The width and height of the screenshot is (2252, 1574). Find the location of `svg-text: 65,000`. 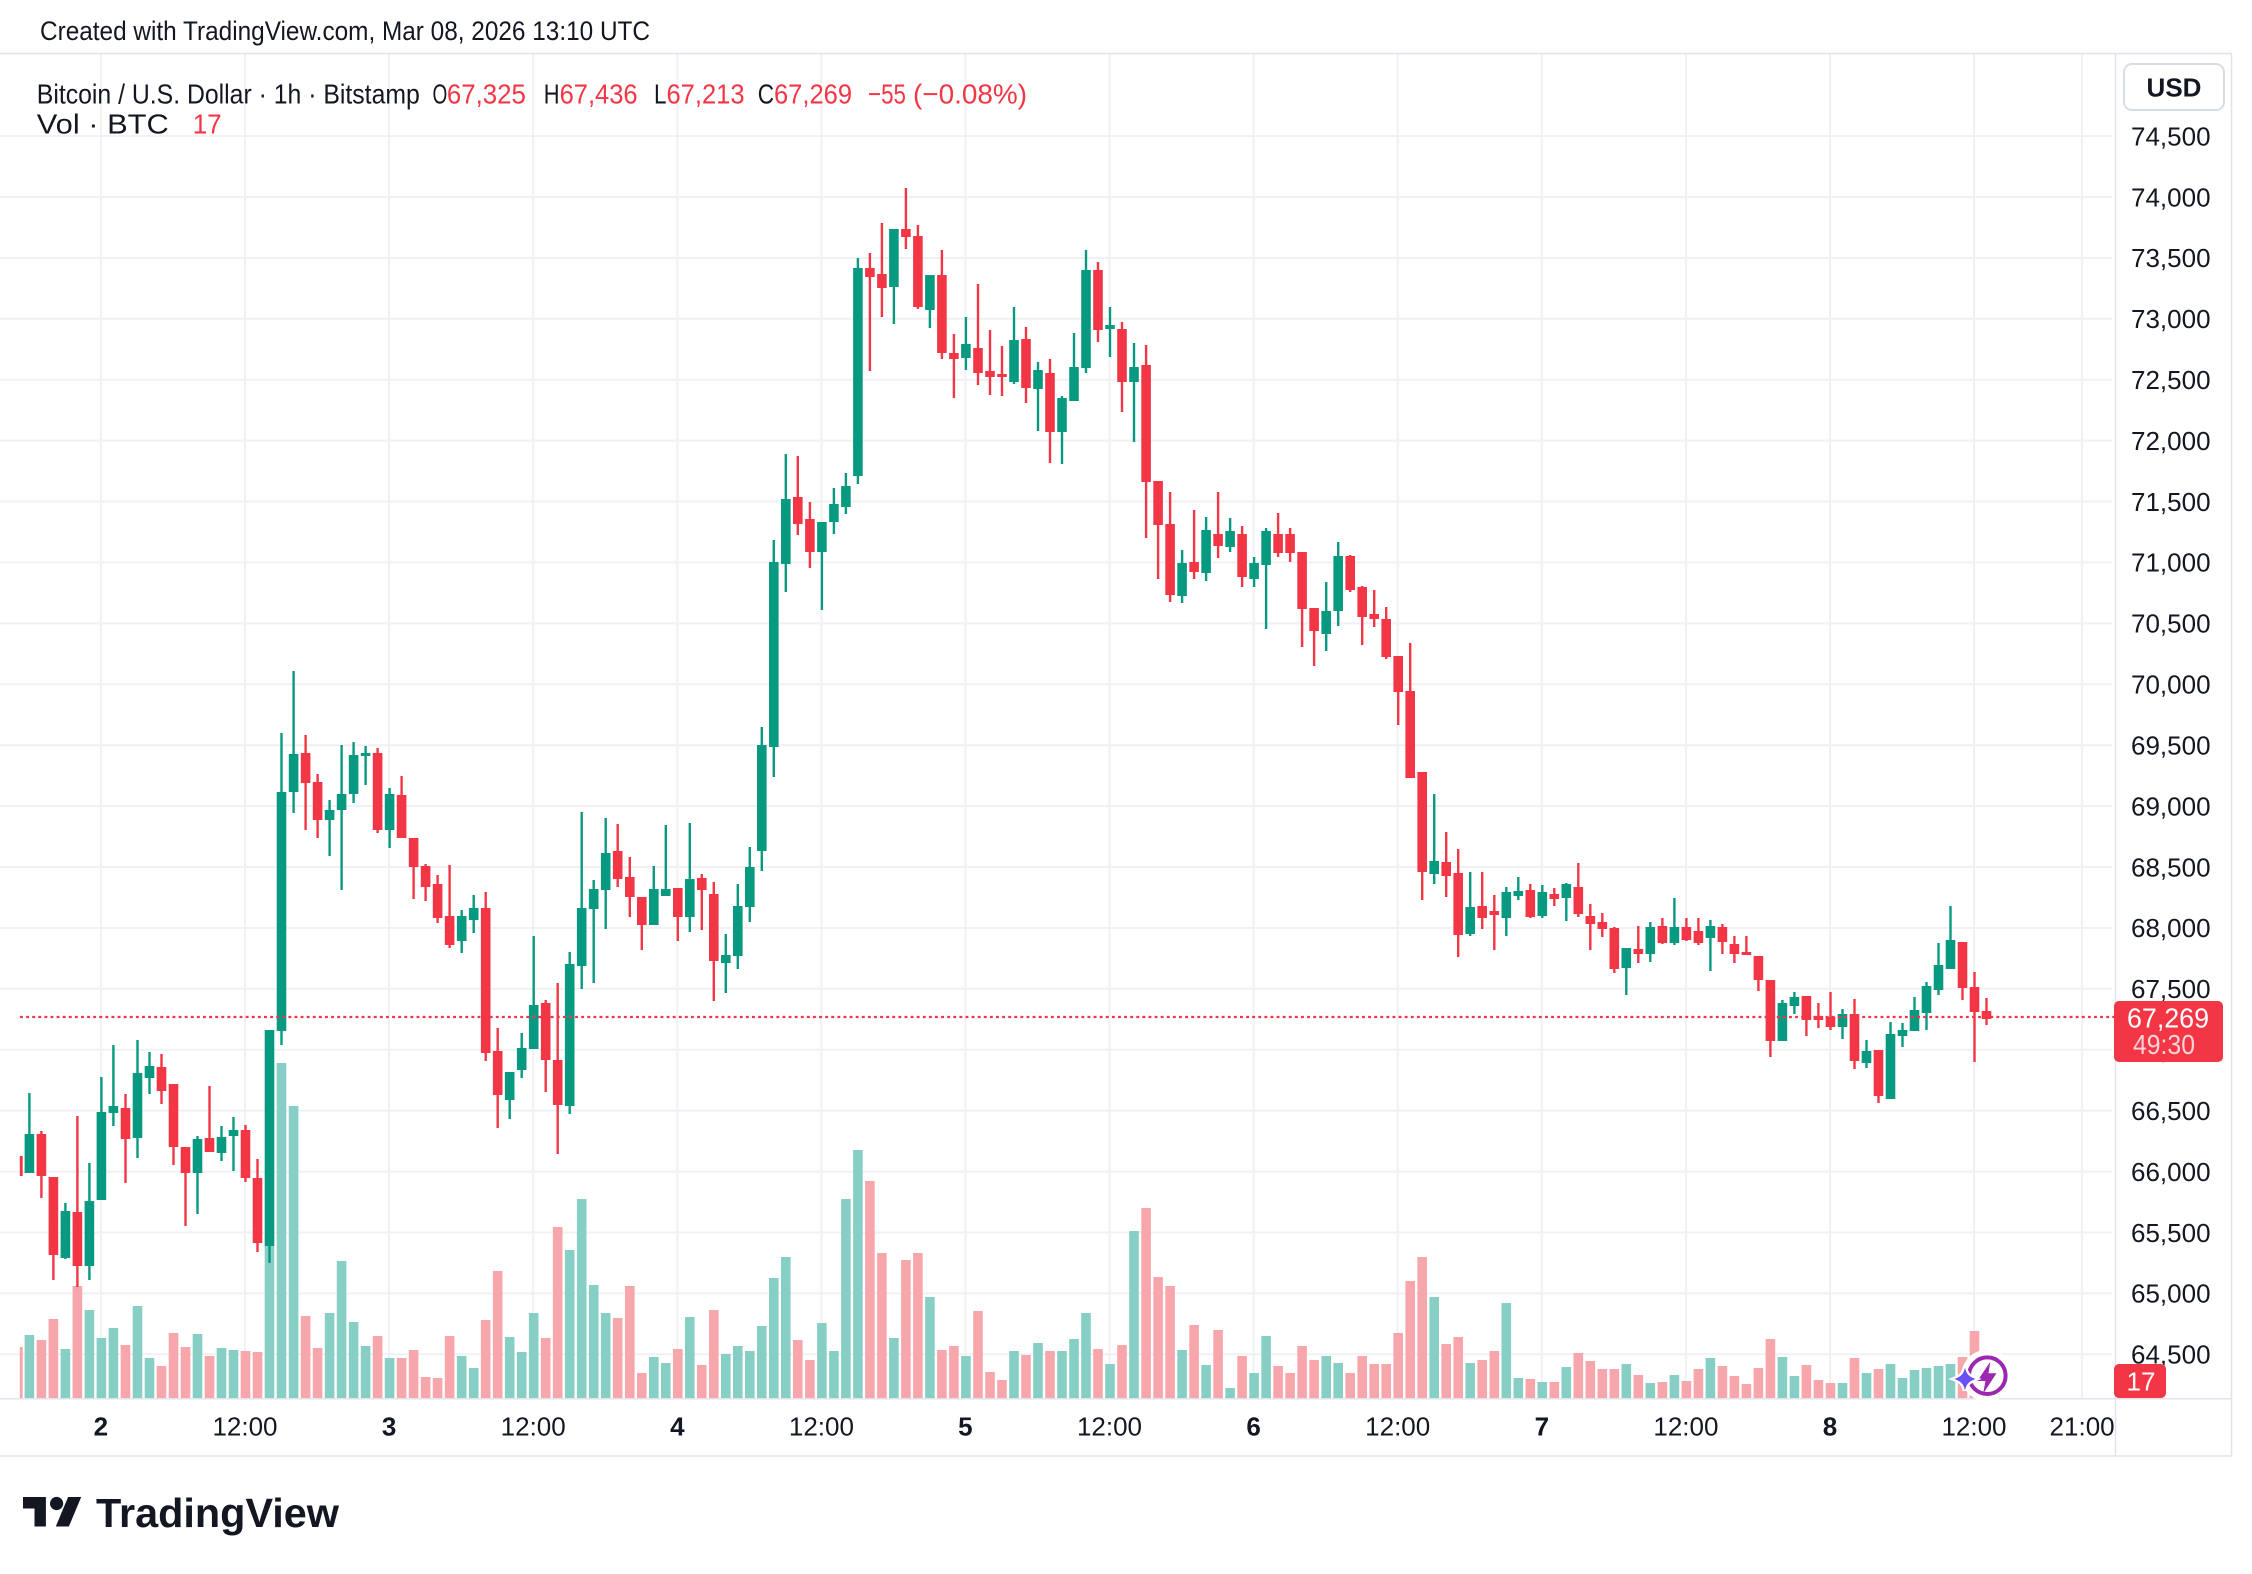

svg-text: 65,000 is located at coordinates (2171, 1294).